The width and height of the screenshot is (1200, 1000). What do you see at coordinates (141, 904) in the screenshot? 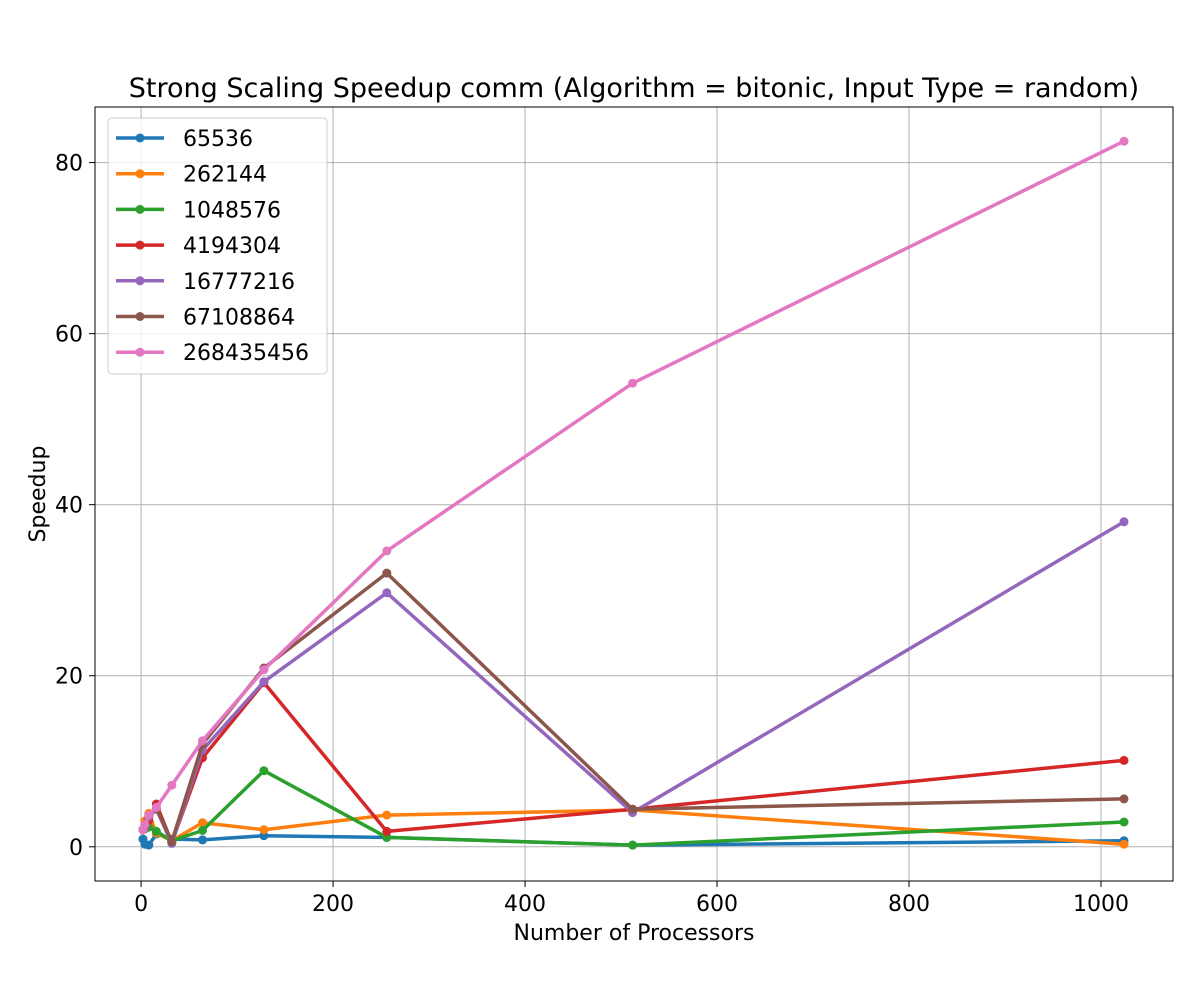
I see `x-tick-label: 0` at bounding box center [141, 904].